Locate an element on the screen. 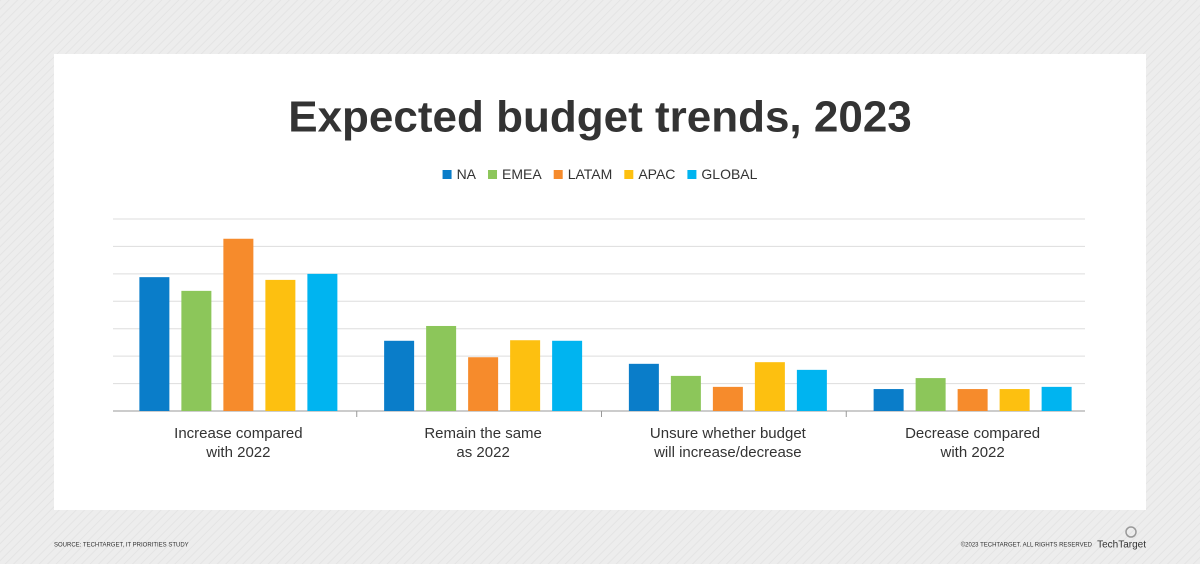 The height and width of the screenshot is (564, 1200). legend-label: NA is located at coordinates (467, 174).